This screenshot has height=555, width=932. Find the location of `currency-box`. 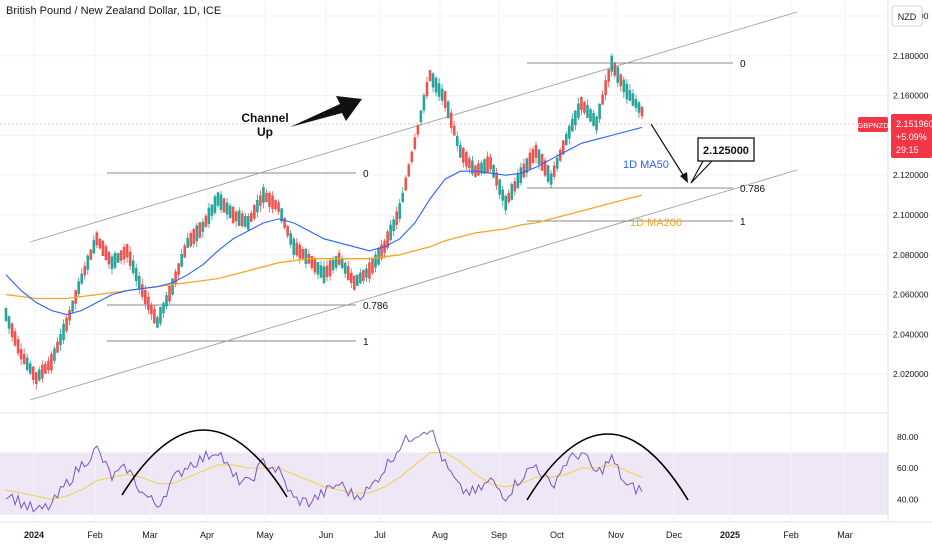

currency-box is located at coordinates (907, 16).